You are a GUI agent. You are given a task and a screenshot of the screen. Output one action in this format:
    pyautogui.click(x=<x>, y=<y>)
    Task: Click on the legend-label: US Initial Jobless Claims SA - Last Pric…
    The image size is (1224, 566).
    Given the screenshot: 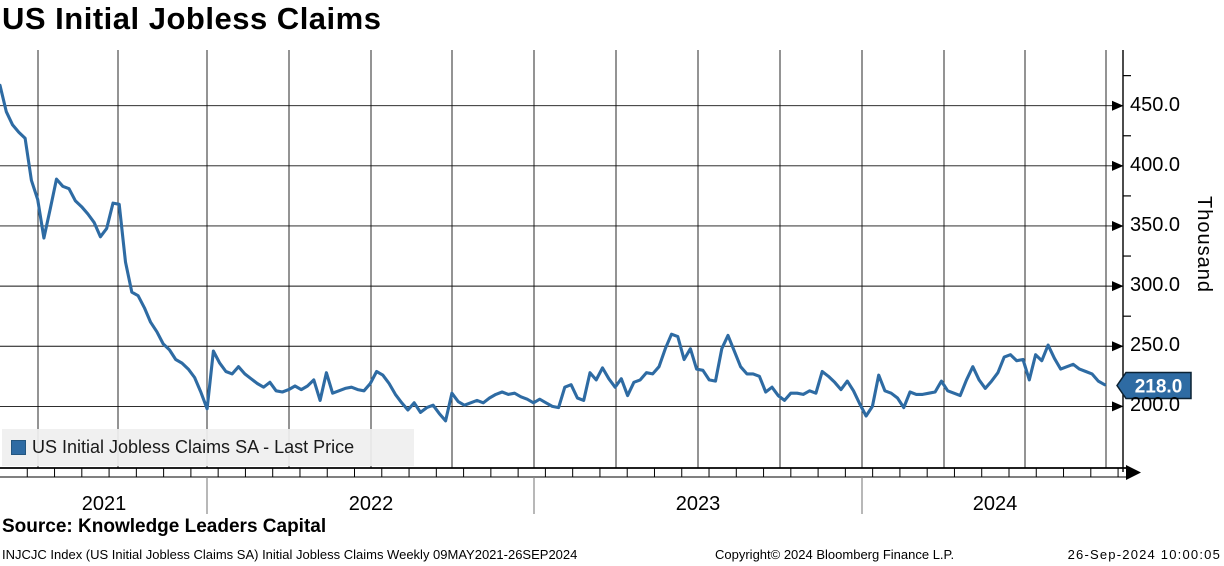 What is the action you would take?
    pyautogui.click(x=193, y=447)
    